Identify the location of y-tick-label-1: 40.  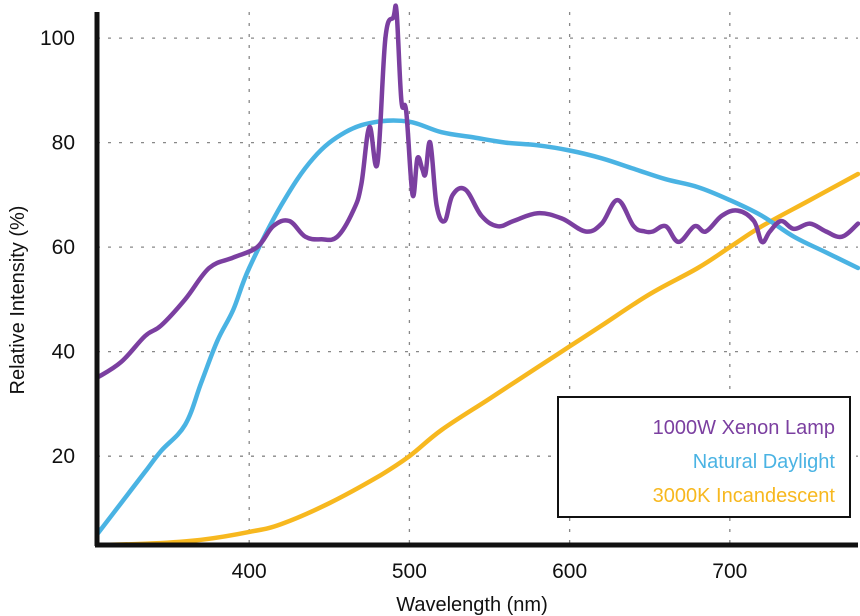
(63, 352).